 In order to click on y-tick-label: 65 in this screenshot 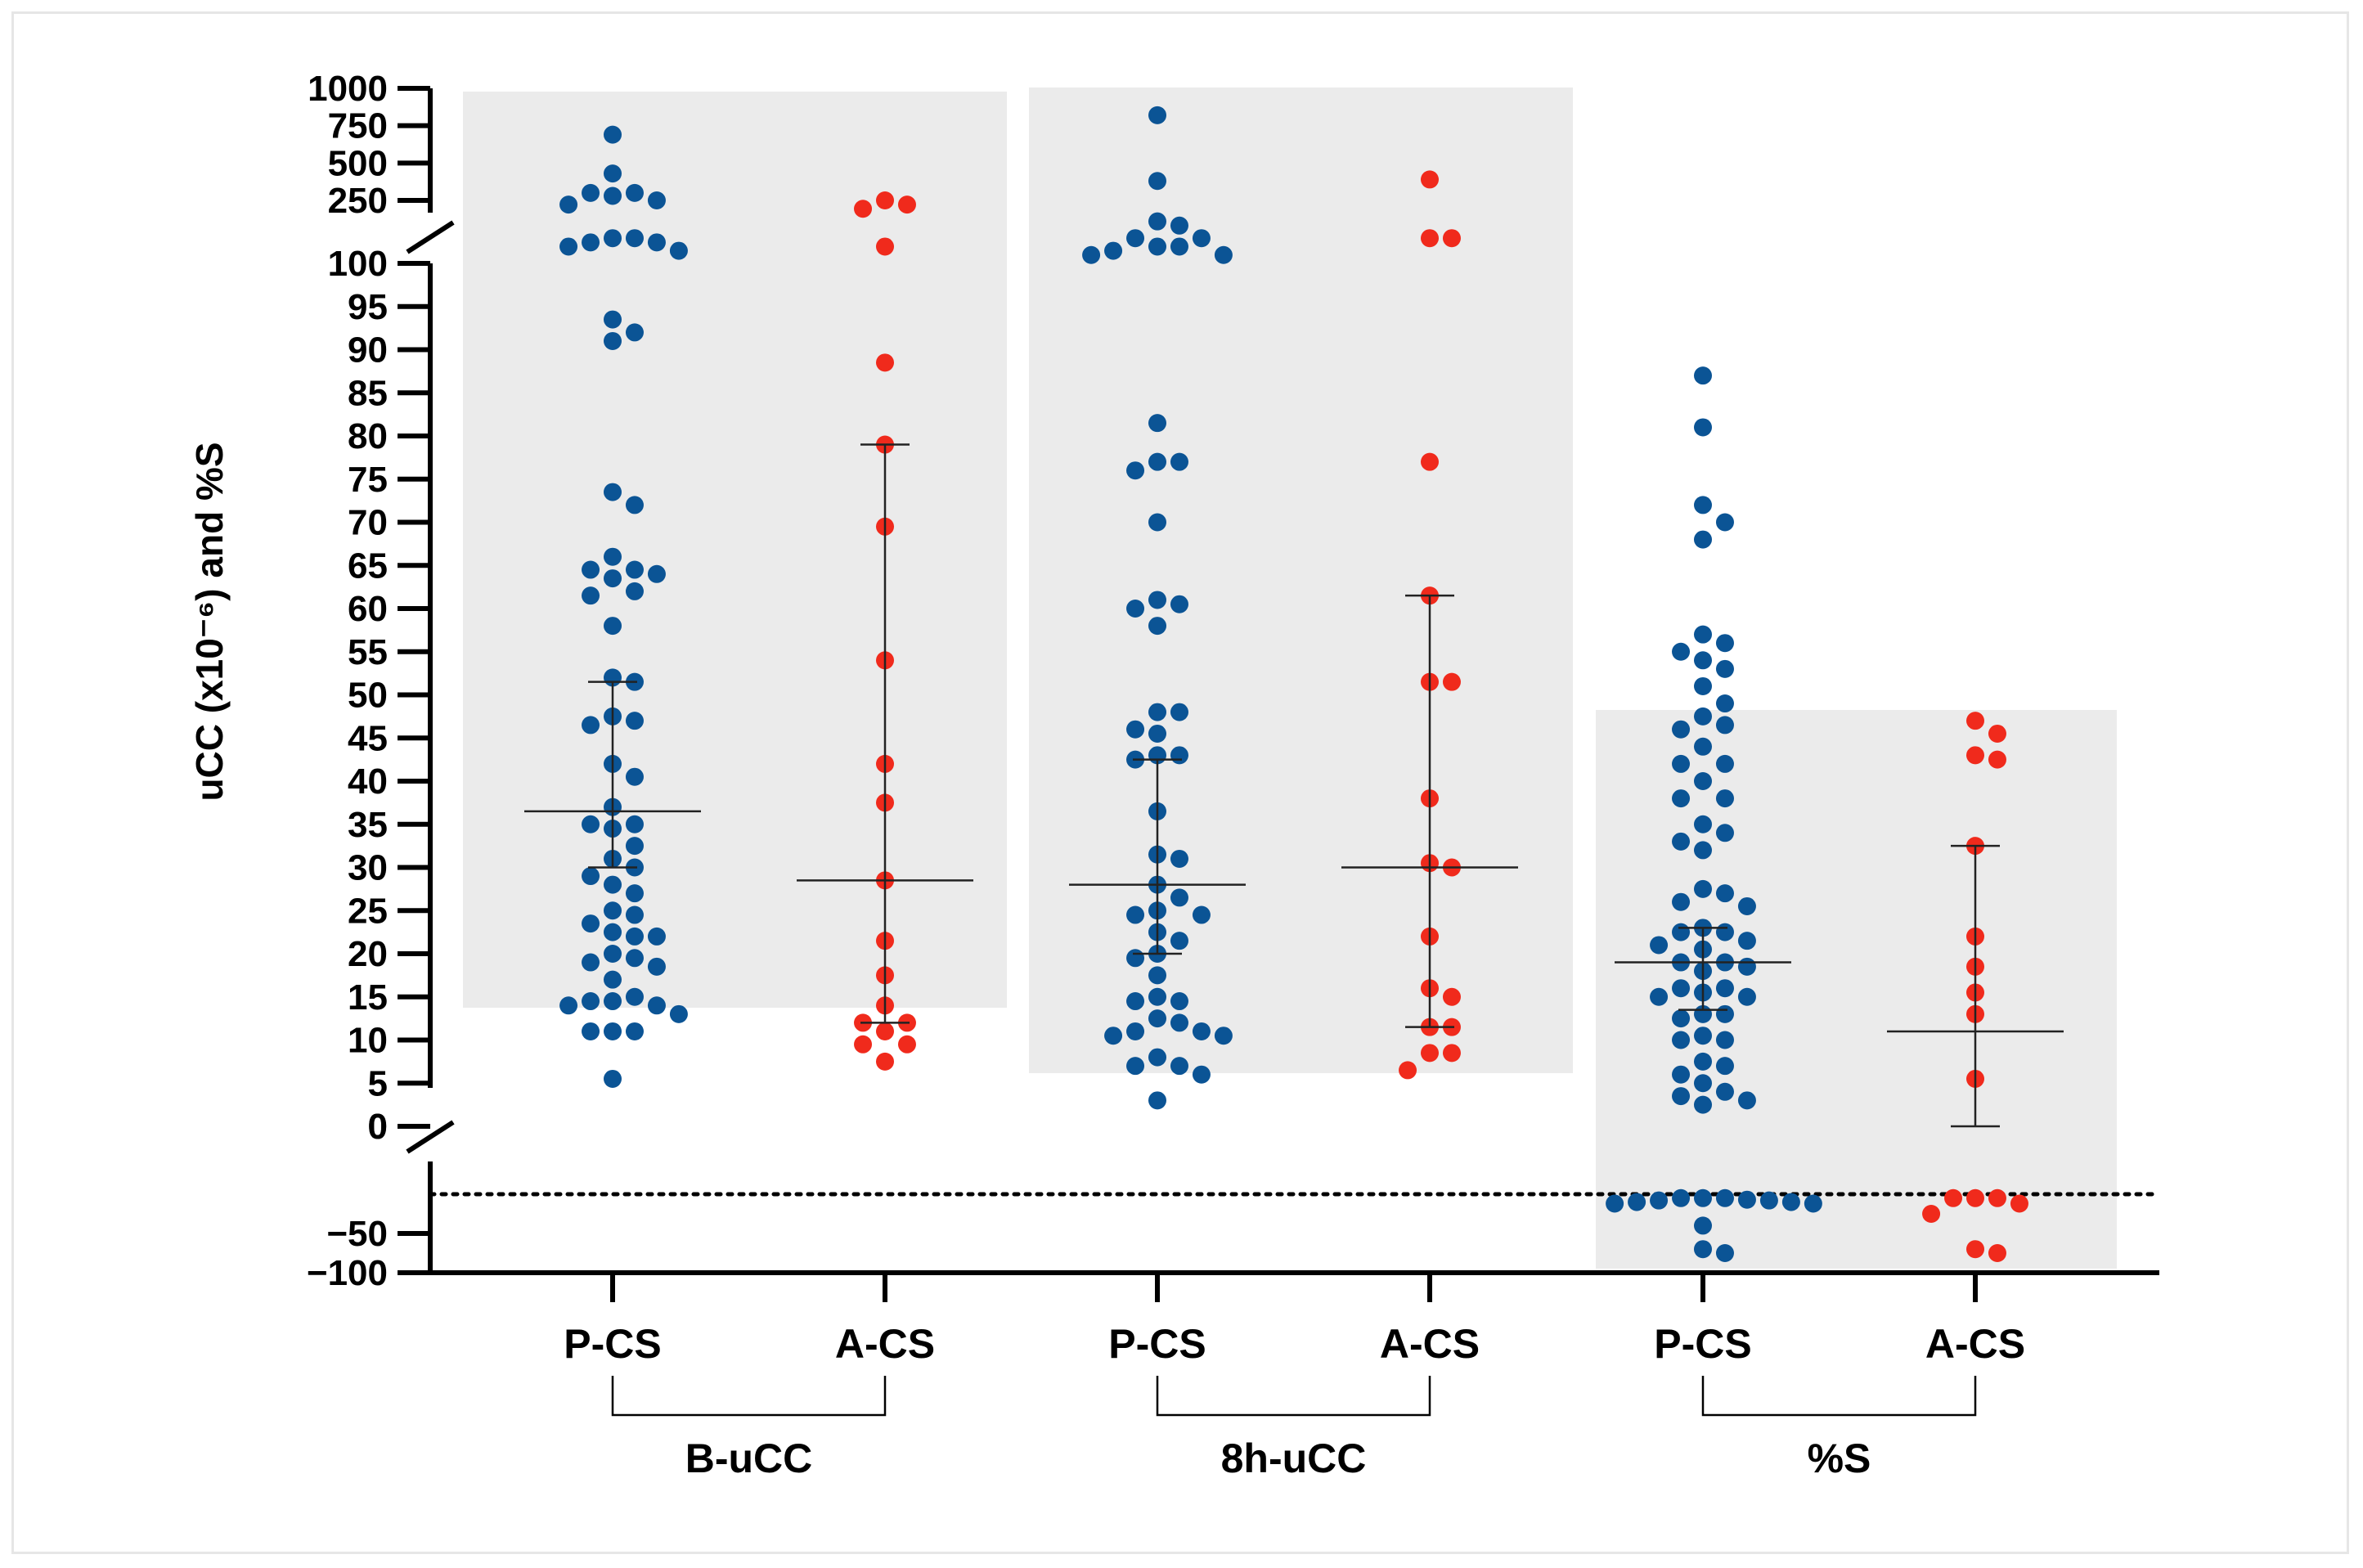, I will do `click(368, 566)`.